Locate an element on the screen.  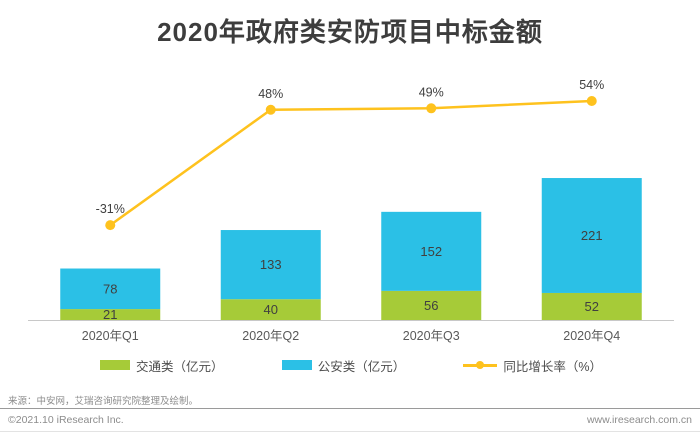
legend-item-traffic: 交通类（亿元） is located at coordinates (162, 365).